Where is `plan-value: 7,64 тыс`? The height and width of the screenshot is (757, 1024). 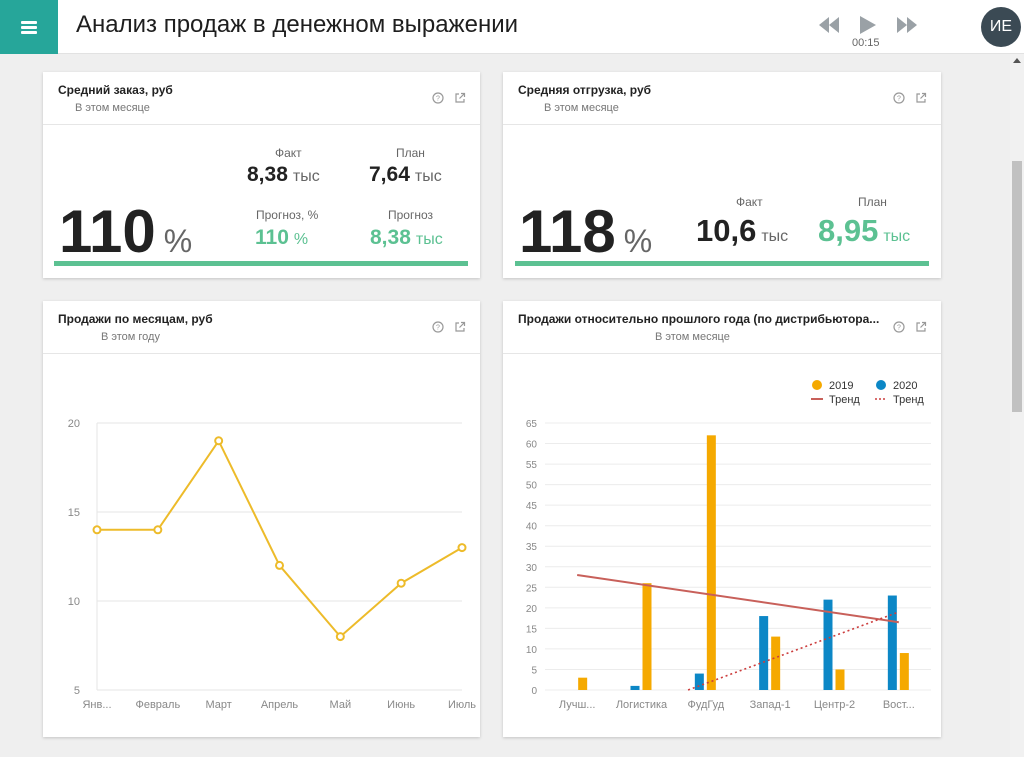
plan-value: 7,64 тыс is located at coordinates (405, 174).